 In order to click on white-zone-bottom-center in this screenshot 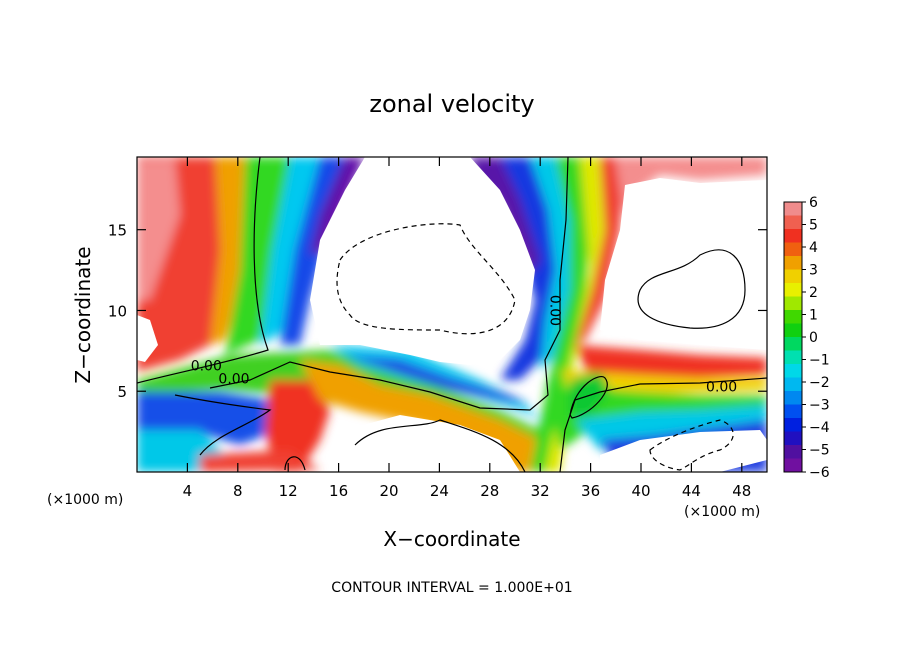, I will do `click(432, 443)`.